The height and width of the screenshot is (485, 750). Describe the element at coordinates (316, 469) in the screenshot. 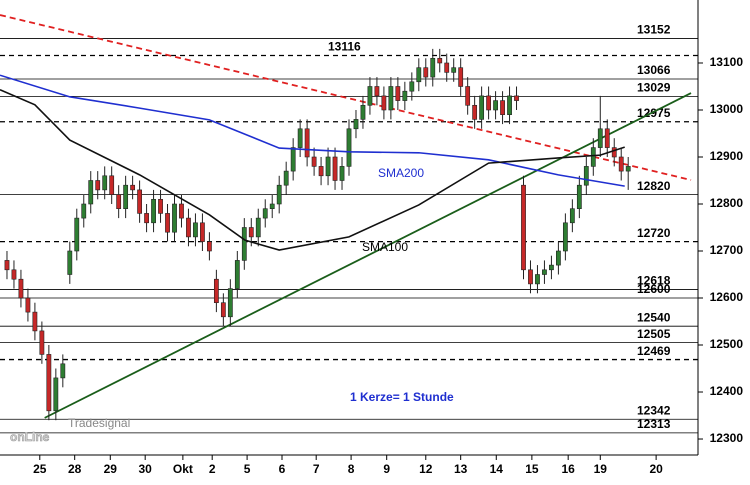

I see `x-tick-label: 7` at that location.